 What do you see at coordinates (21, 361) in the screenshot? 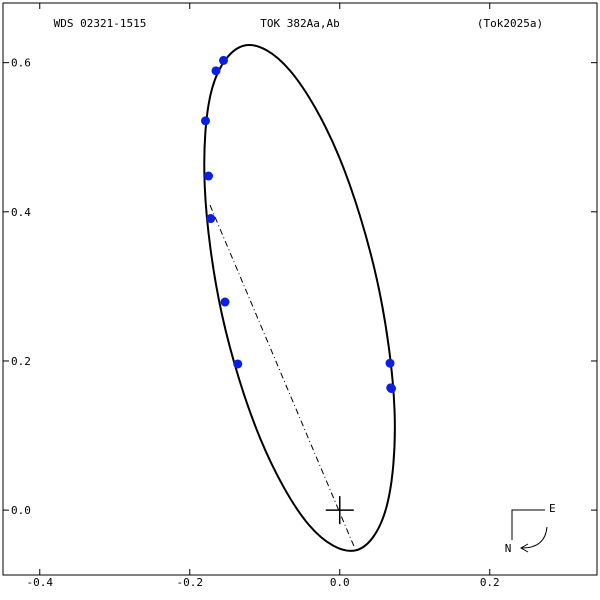
I see `y-tick-label: 0.2` at bounding box center [21, 361].